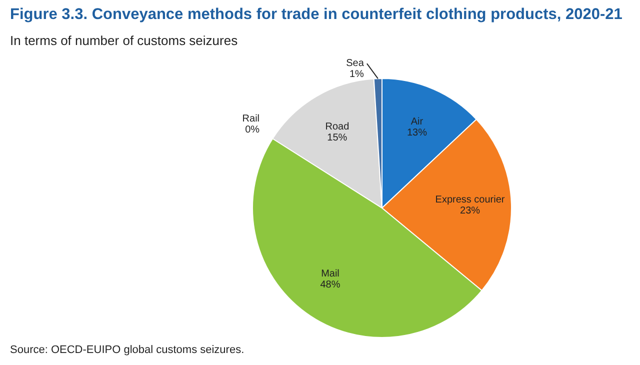 Image resolution: width=640 pixels, height=365 pixels. I want to click on slice-label: Express courier, so click(470, 200).